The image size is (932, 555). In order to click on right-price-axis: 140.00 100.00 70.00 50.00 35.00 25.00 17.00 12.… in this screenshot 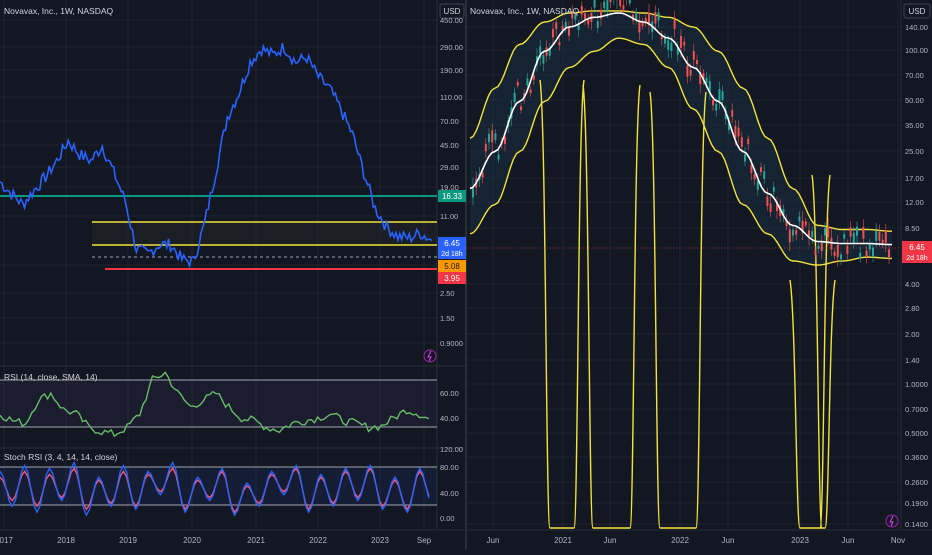, I will do `click(916, 276)`.